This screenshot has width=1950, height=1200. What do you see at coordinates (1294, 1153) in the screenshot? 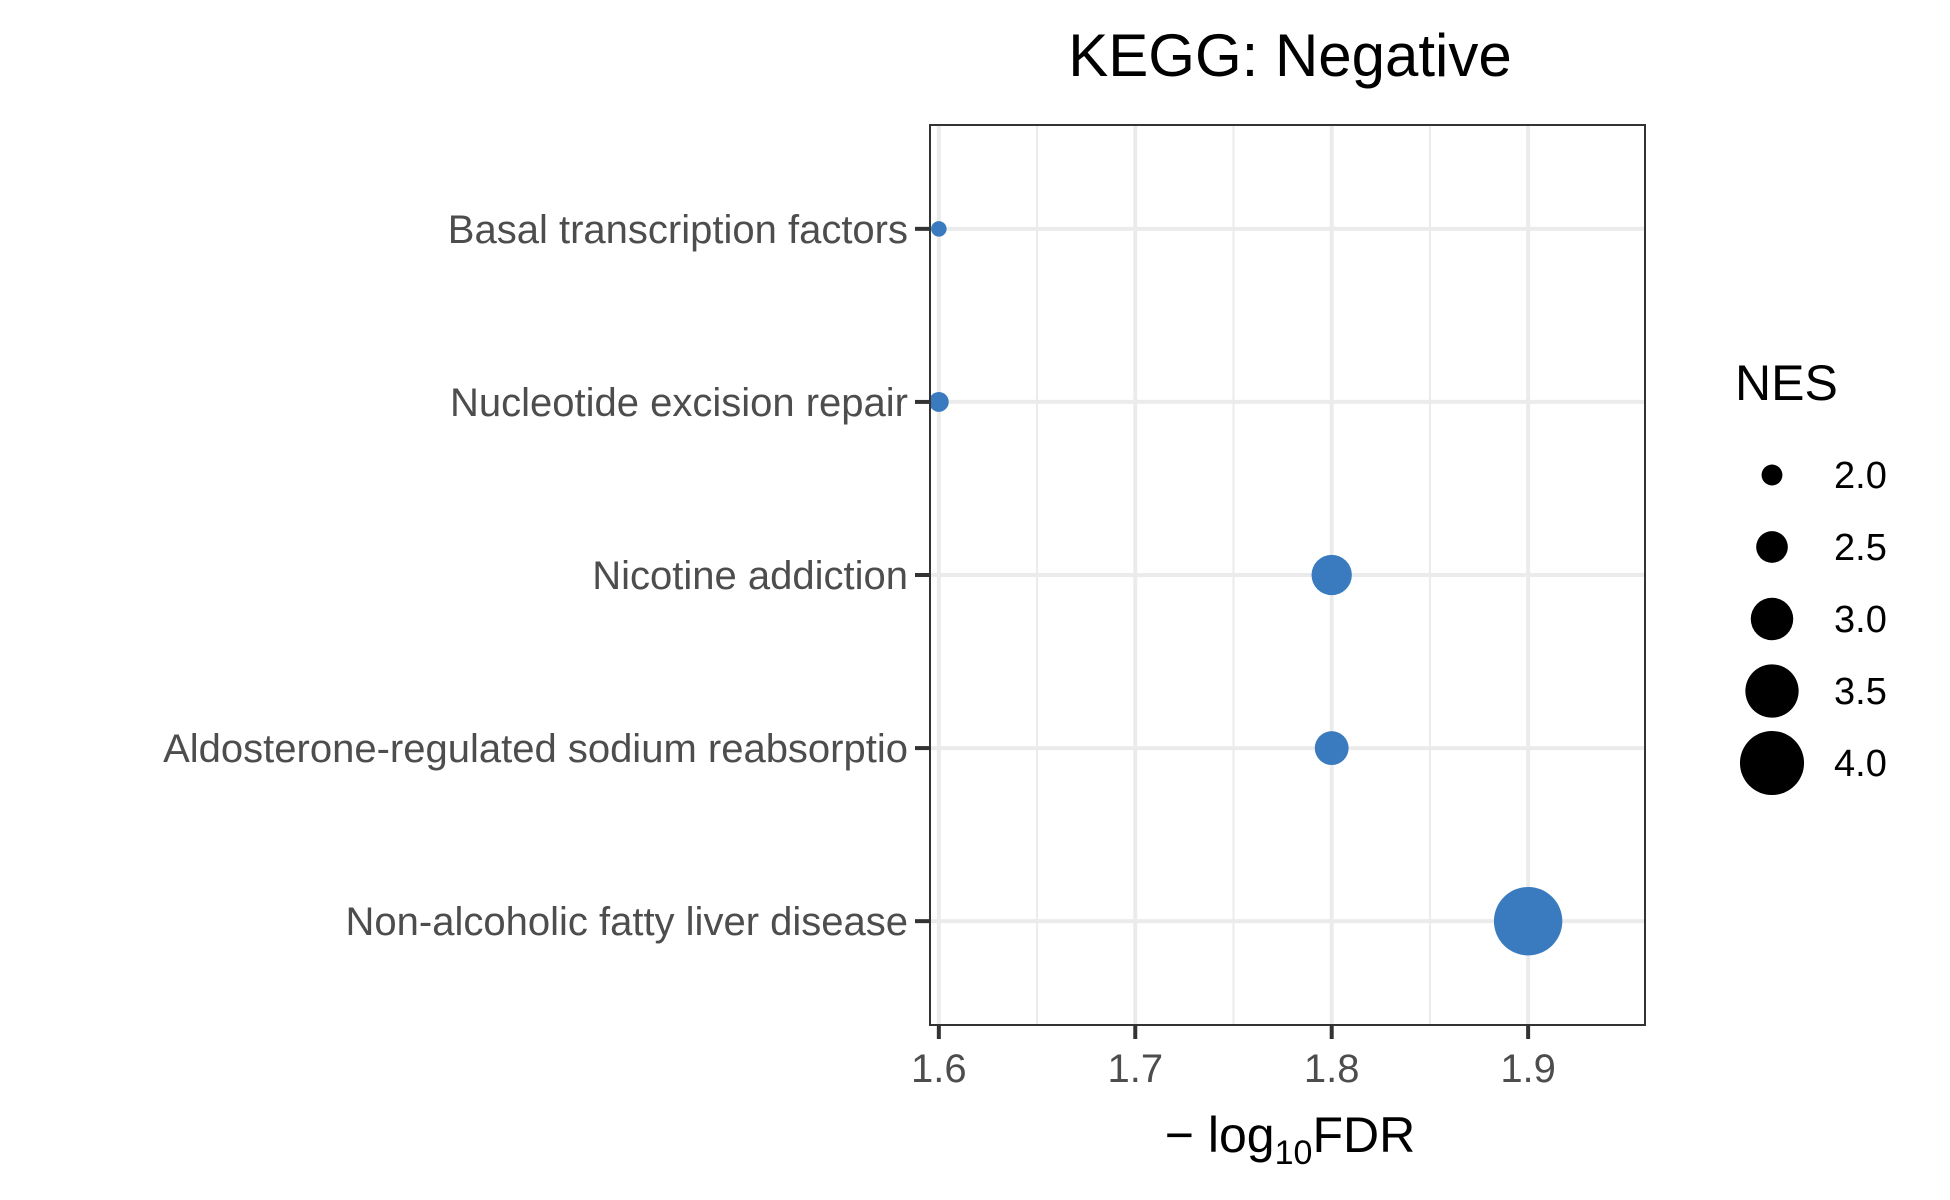
I see `x-axis-title-subscript: 10` at bounding box center [1294, 1153].